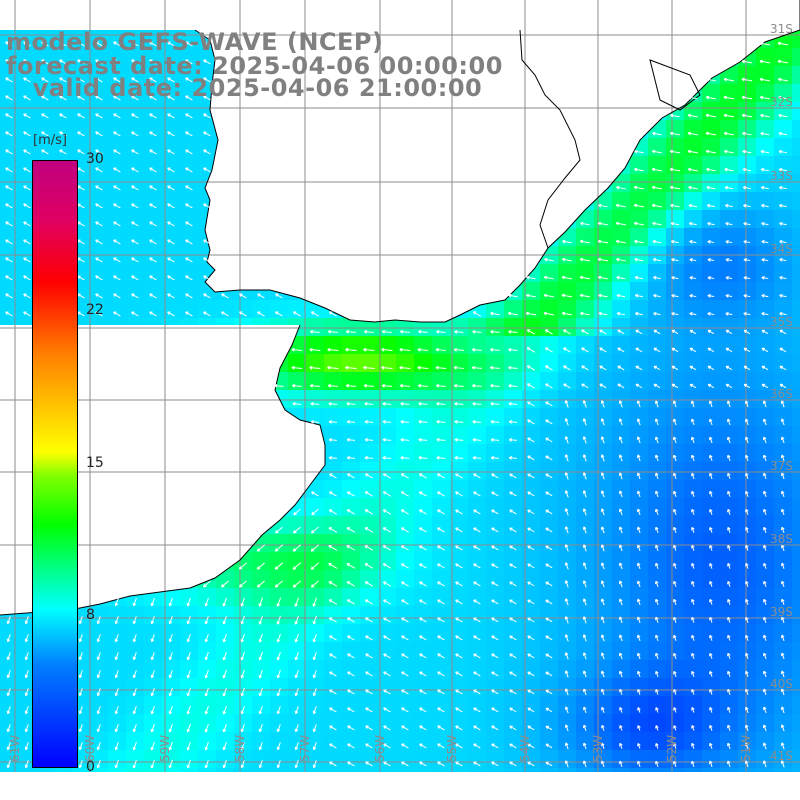  I want to click on lon-label: 60W, so click(90, 748).